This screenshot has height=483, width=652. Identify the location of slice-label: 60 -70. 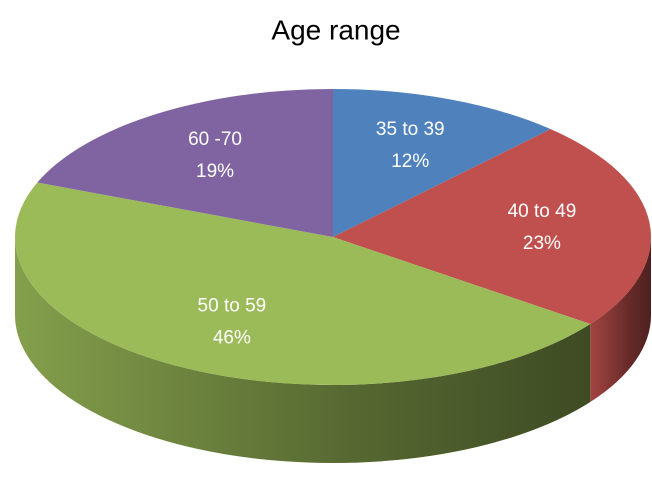
(215, 139).